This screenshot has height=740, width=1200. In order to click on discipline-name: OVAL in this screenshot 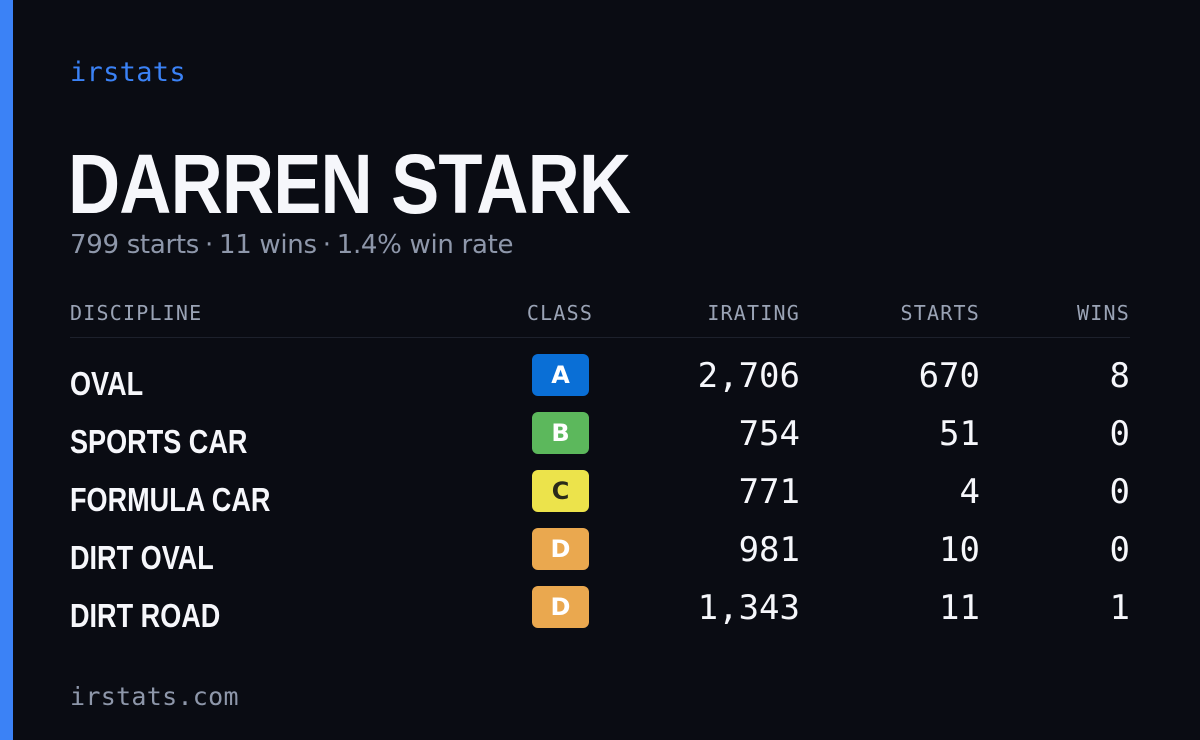, I will do `click(107, 383)`.